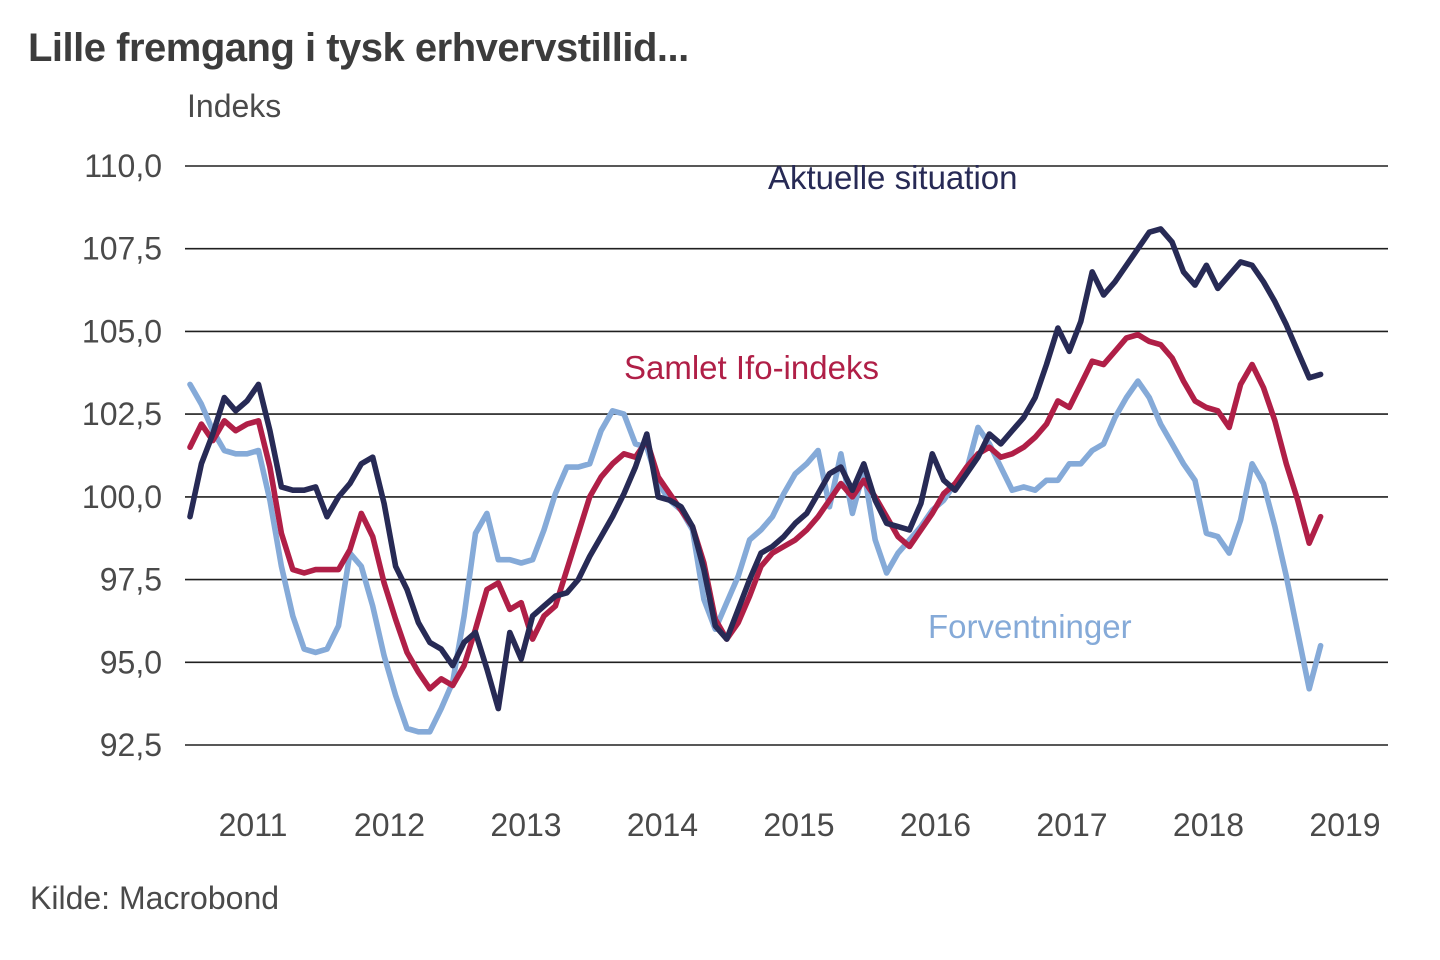 The image size is (1440, 960). I want to click on x-tick-label: 2017, so click(1071, 825).